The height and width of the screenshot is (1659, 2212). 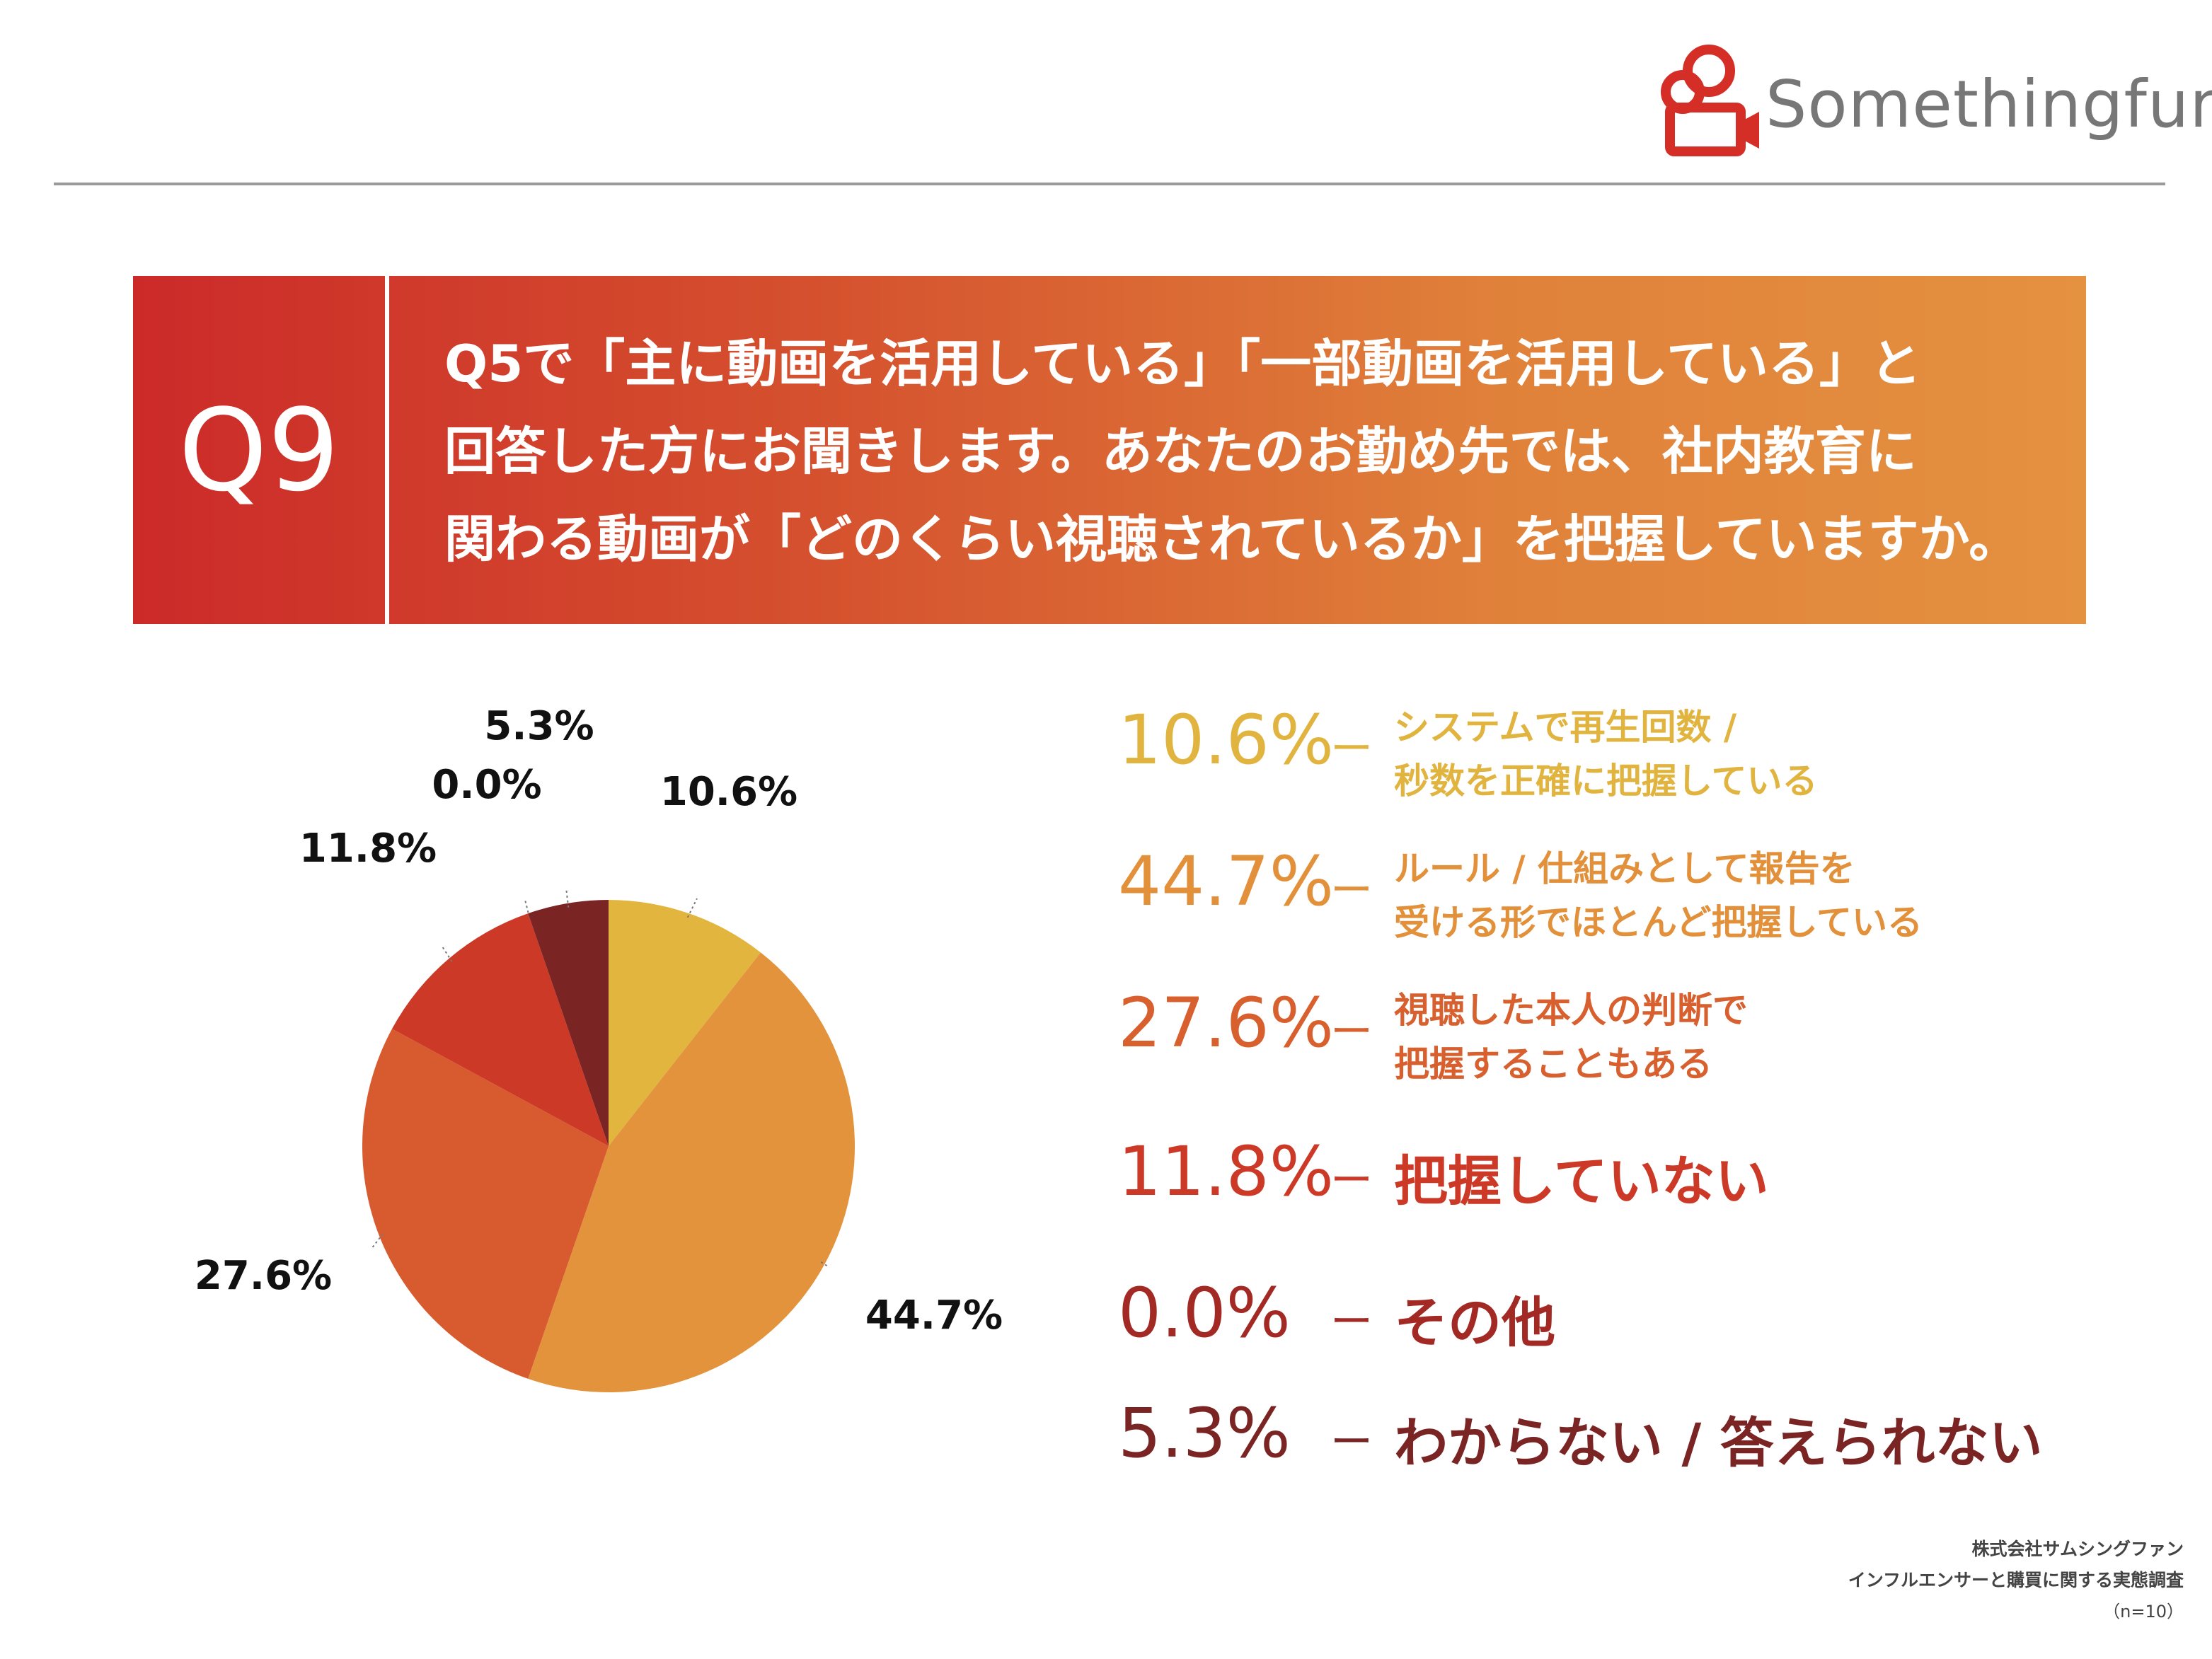 What do you see at coordinates (1226, 1171) in the screenshot?
I see `legend-percent: 11.8%` at bounding box center [1226, 1171].